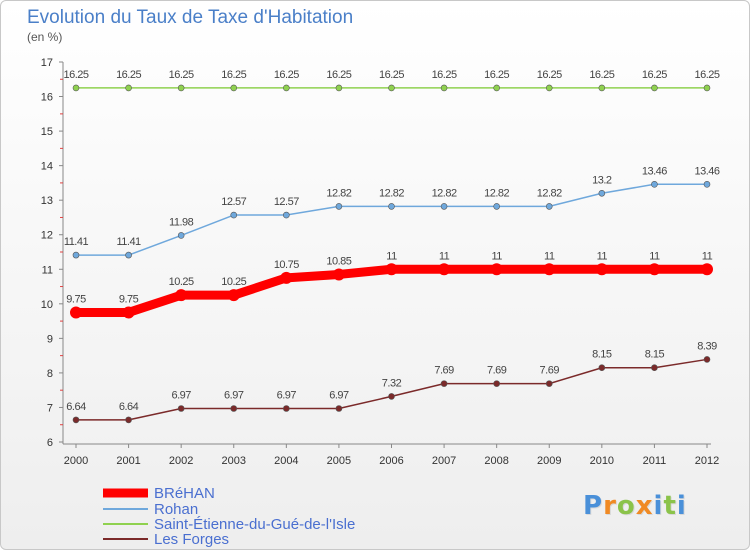 This screenshot has height=550, width=750. What do you see at coordinates (191, 539) in the screenshot?
I see `legend-label: Les Forges` at bounding box center [191, 539].